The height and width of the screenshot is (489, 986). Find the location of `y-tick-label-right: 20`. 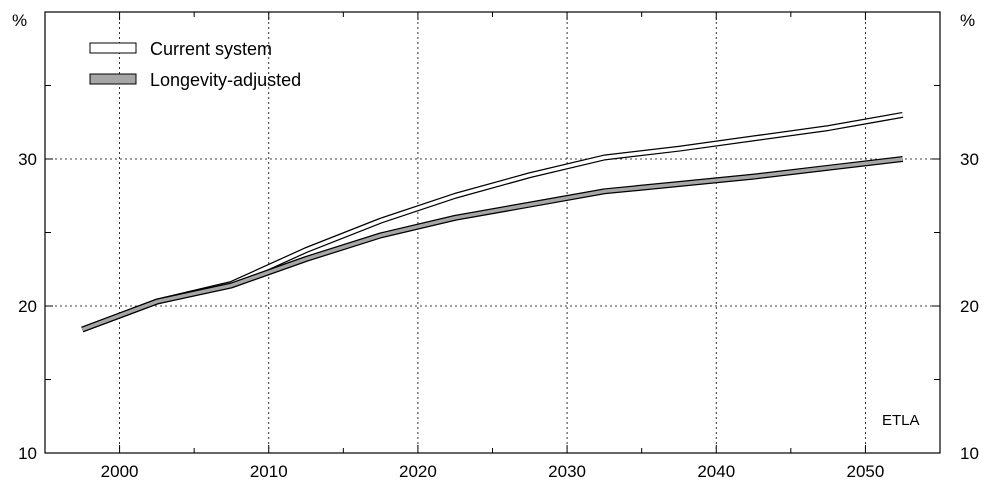

y-tick-label-right: 20 is located at coordinates (969, 306).